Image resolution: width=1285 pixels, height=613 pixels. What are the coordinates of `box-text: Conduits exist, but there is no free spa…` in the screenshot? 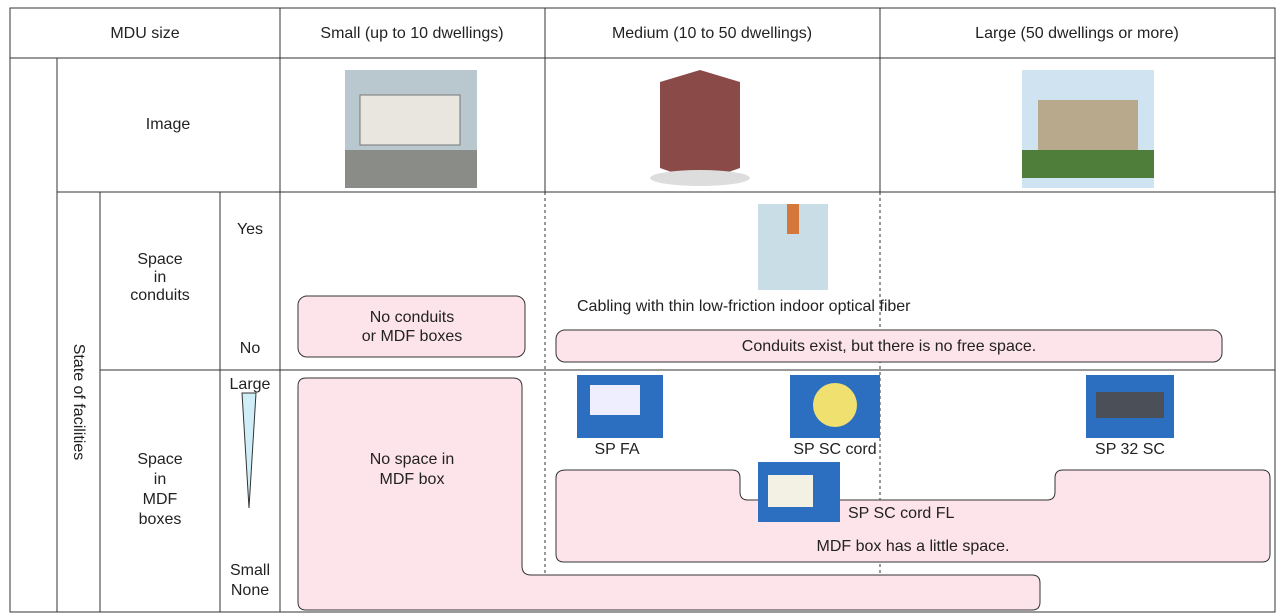 It's located at (889, 346).